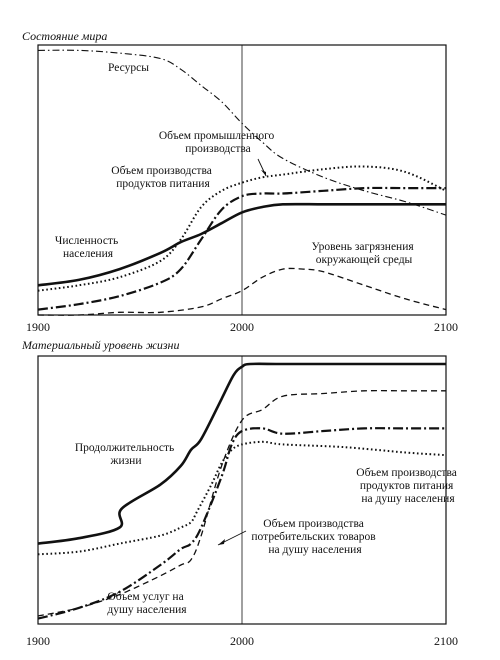 The width and height of the screenshot is (500, 660). What do you see at coordinates (64, 36) in the screenshot?
I see `chart-title: Состояние мира` at bounding box center [64, 36].